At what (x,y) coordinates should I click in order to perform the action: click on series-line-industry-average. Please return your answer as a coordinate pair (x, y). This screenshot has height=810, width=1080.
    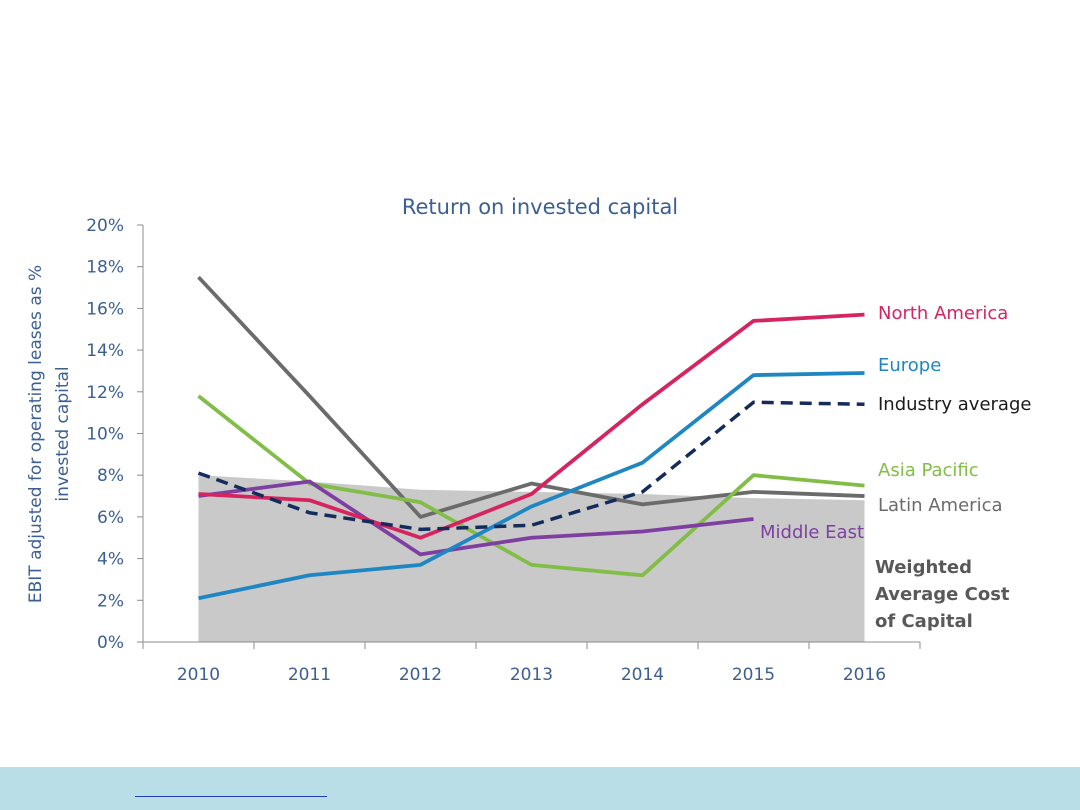
    Looking at the image, I should click on (531, 466).